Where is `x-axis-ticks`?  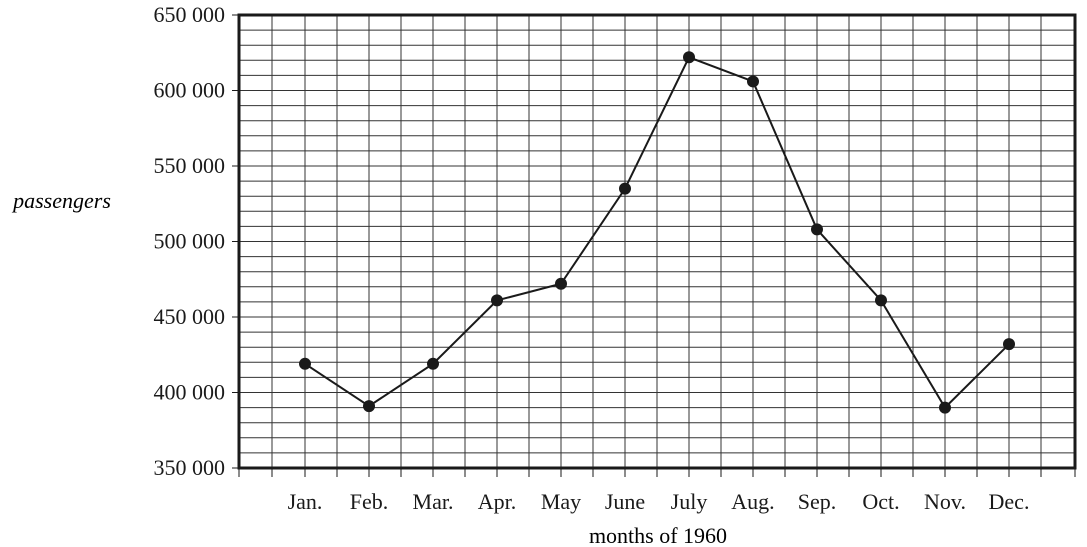 x-axis-ticks is located at coordinates (657, 472).